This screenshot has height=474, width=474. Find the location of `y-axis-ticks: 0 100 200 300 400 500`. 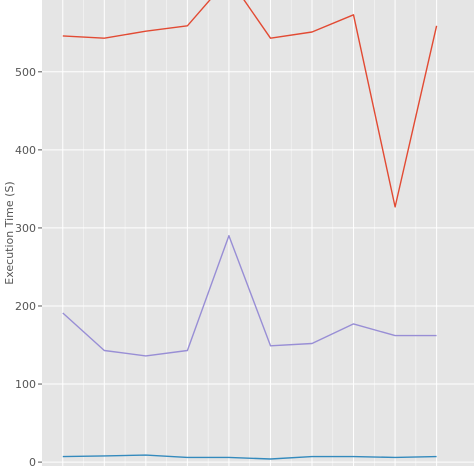

y-axis-ticks: 0 100 200 300 400 500 is located at coordinates (28, 267).